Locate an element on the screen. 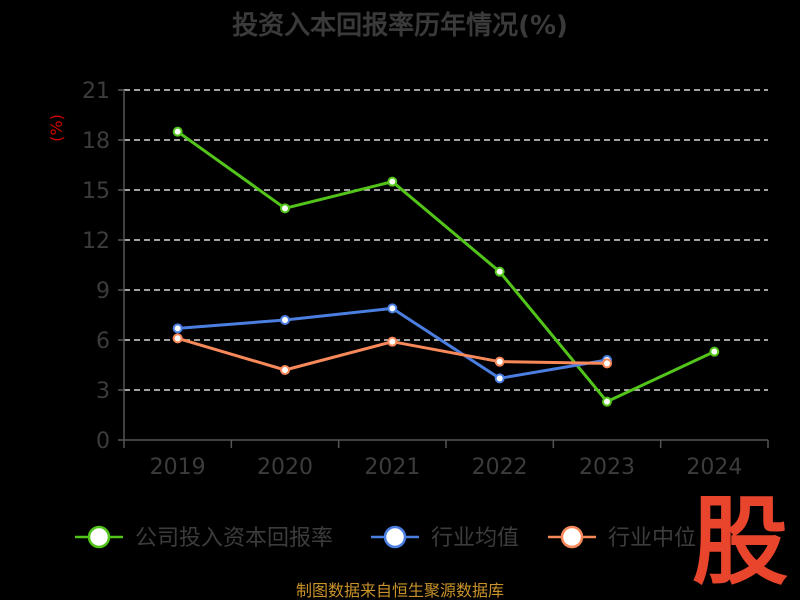 Image resolution: width=800 pixels, height=600 pixels. y-tick-label: 15 is located at coordinates (96, 191).